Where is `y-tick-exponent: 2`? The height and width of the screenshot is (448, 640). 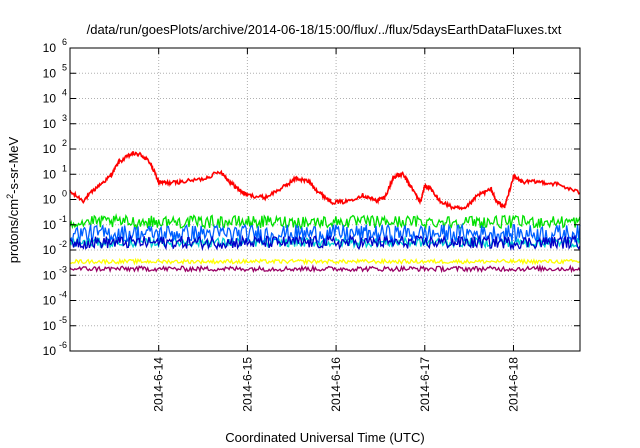
y-tick-exponent: 2 is located at coordinates (64, 143).